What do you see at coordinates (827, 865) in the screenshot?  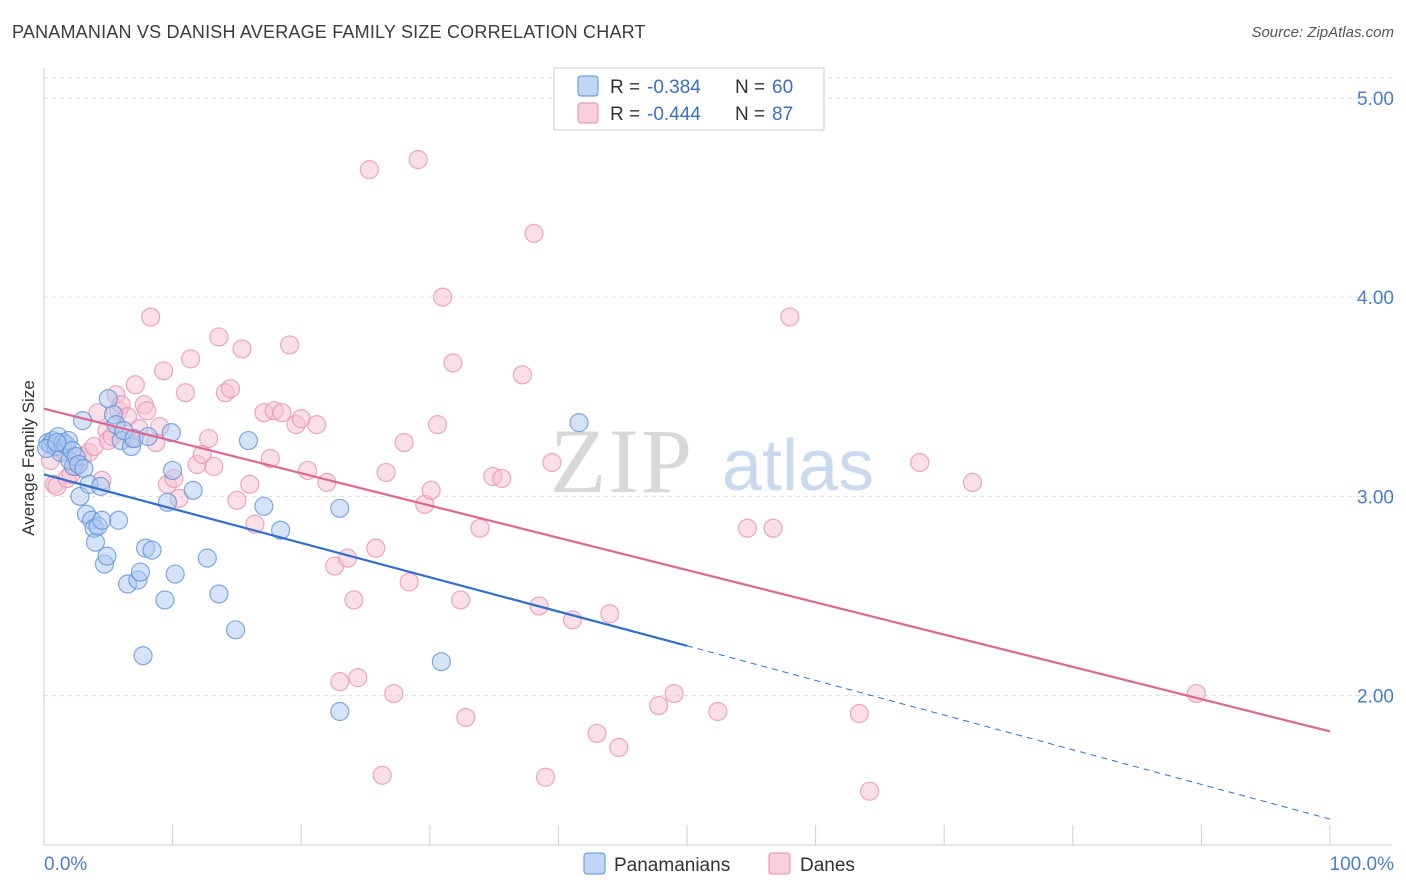 I see `legend-bottom-label-danes: Danes` at bounding box center [827, 865].